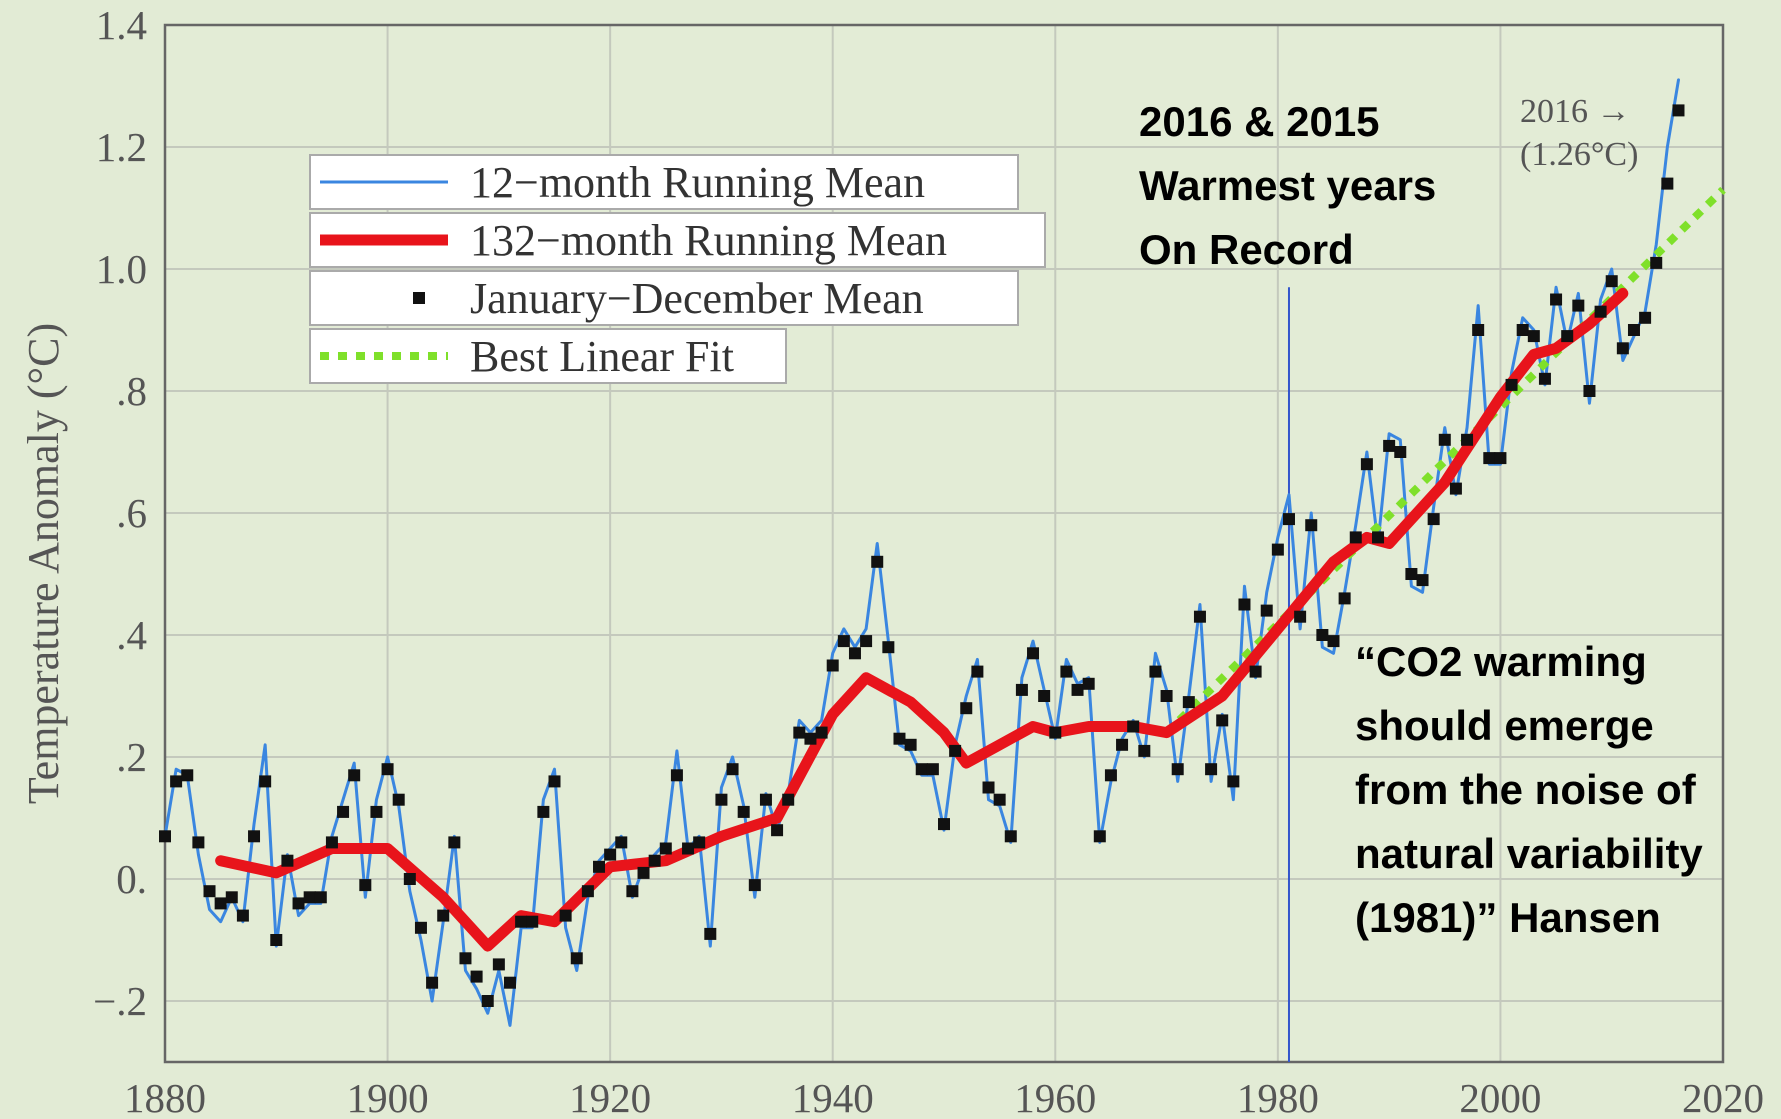 This screenshot has width=1781, height=1119. What do you see at coordinates (1501, 661) in the screenshot?
I see `annotation: “CO2 warming` at bounding box center [1501, 661].